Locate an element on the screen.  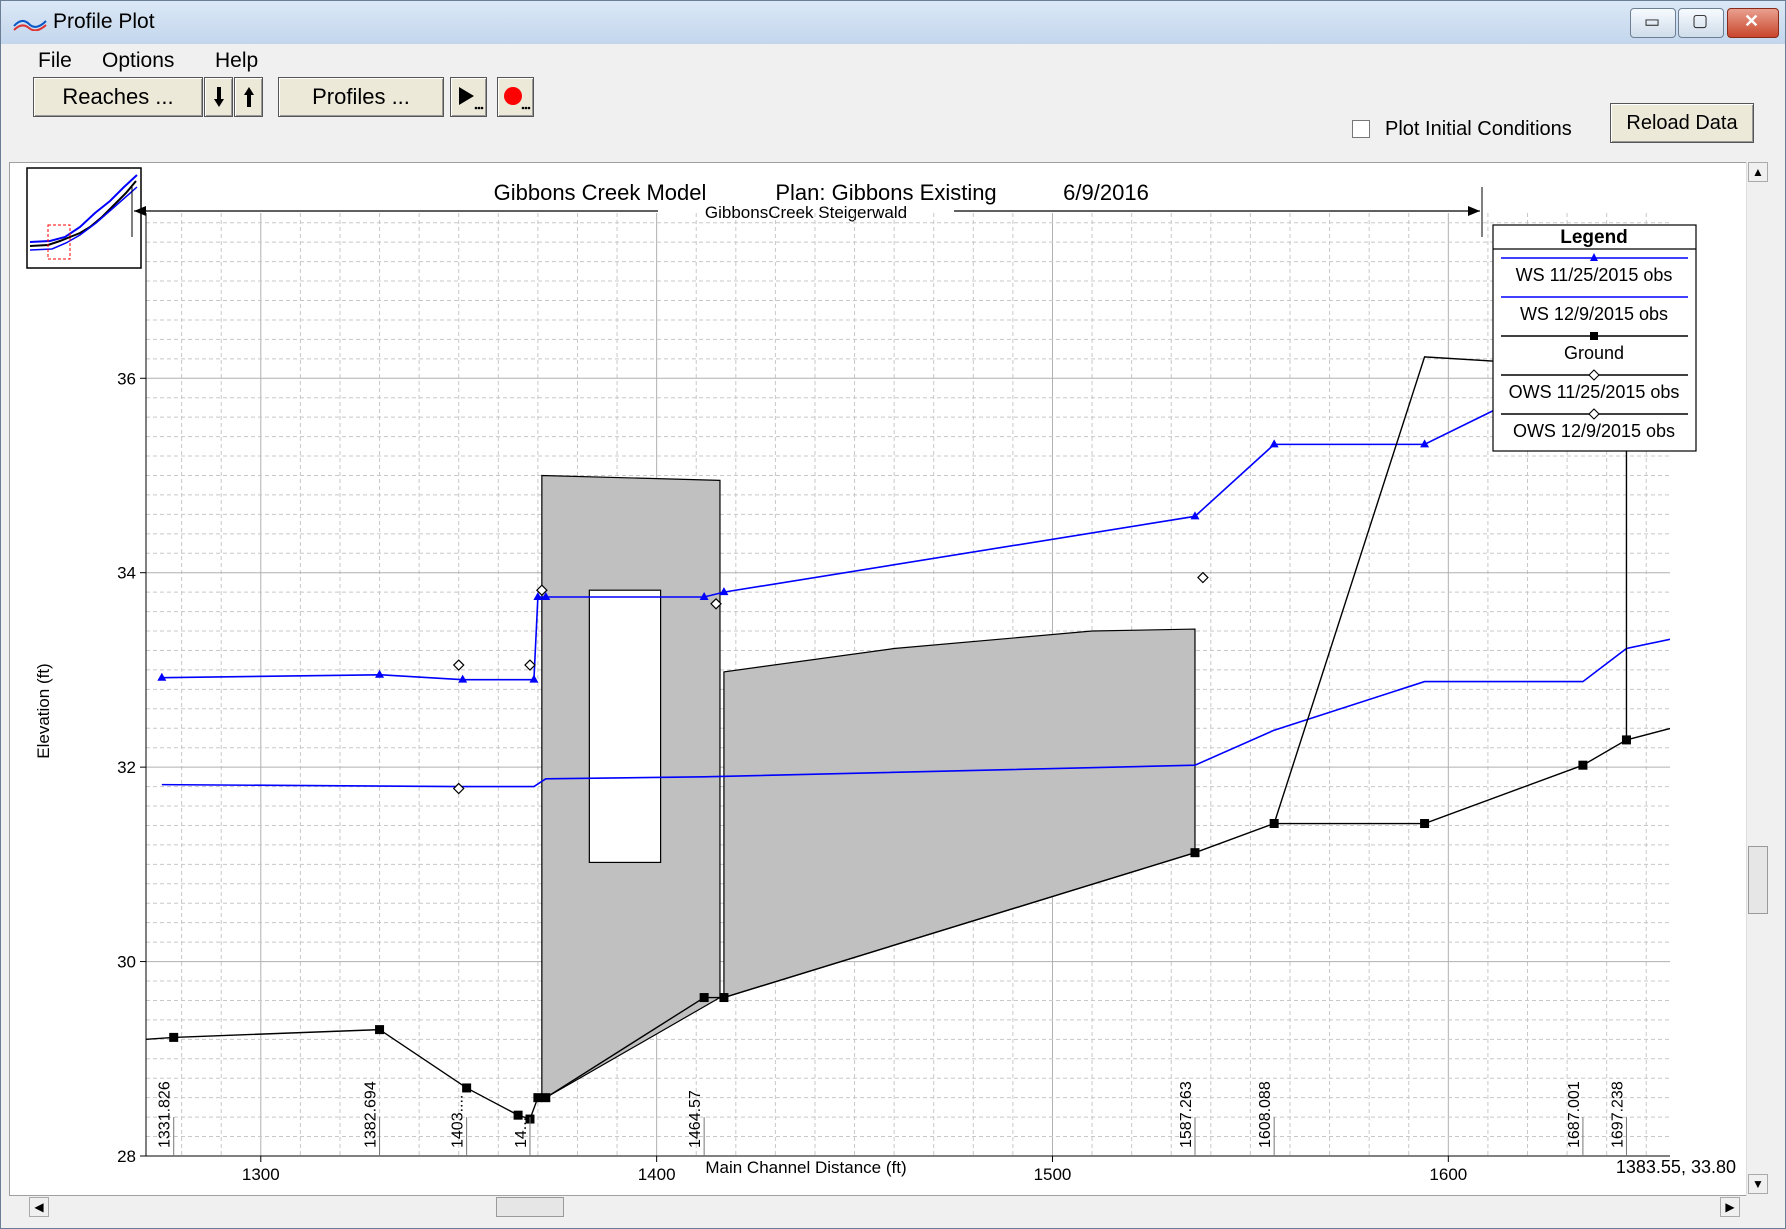
x-axis-title: Main Channel Distance (ft) is located at coordinates (805, 1167).